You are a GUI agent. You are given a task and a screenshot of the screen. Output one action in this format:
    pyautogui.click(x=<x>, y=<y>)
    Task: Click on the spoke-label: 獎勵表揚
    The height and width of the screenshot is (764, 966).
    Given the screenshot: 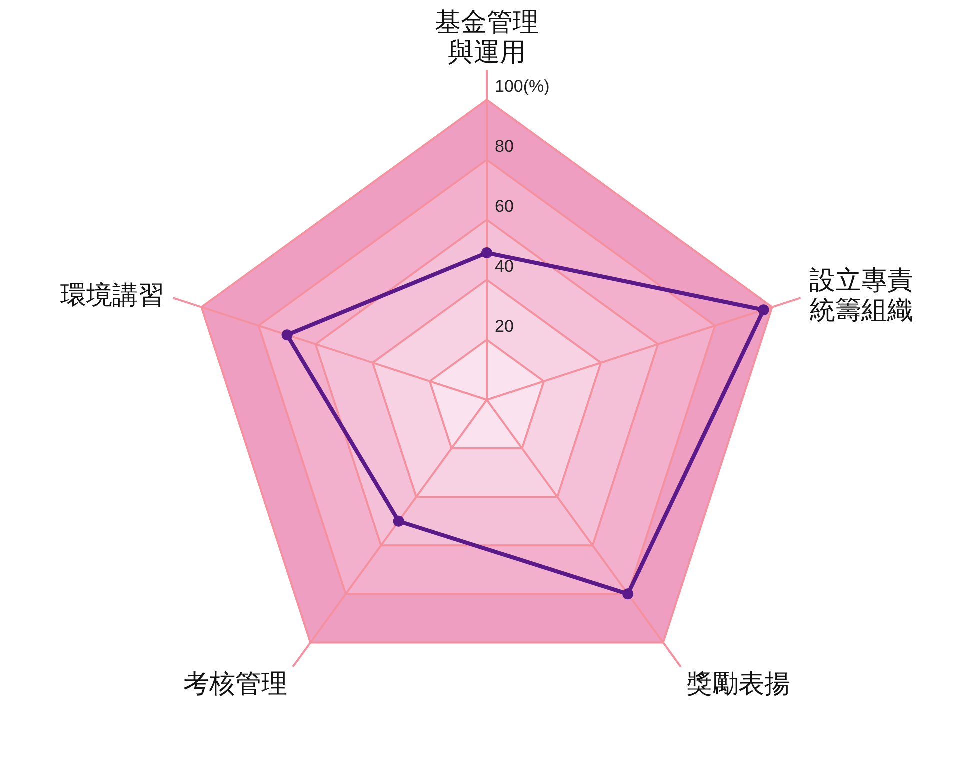 What is the action you would take?
    pyautogui.click(x=738, y=683)
    